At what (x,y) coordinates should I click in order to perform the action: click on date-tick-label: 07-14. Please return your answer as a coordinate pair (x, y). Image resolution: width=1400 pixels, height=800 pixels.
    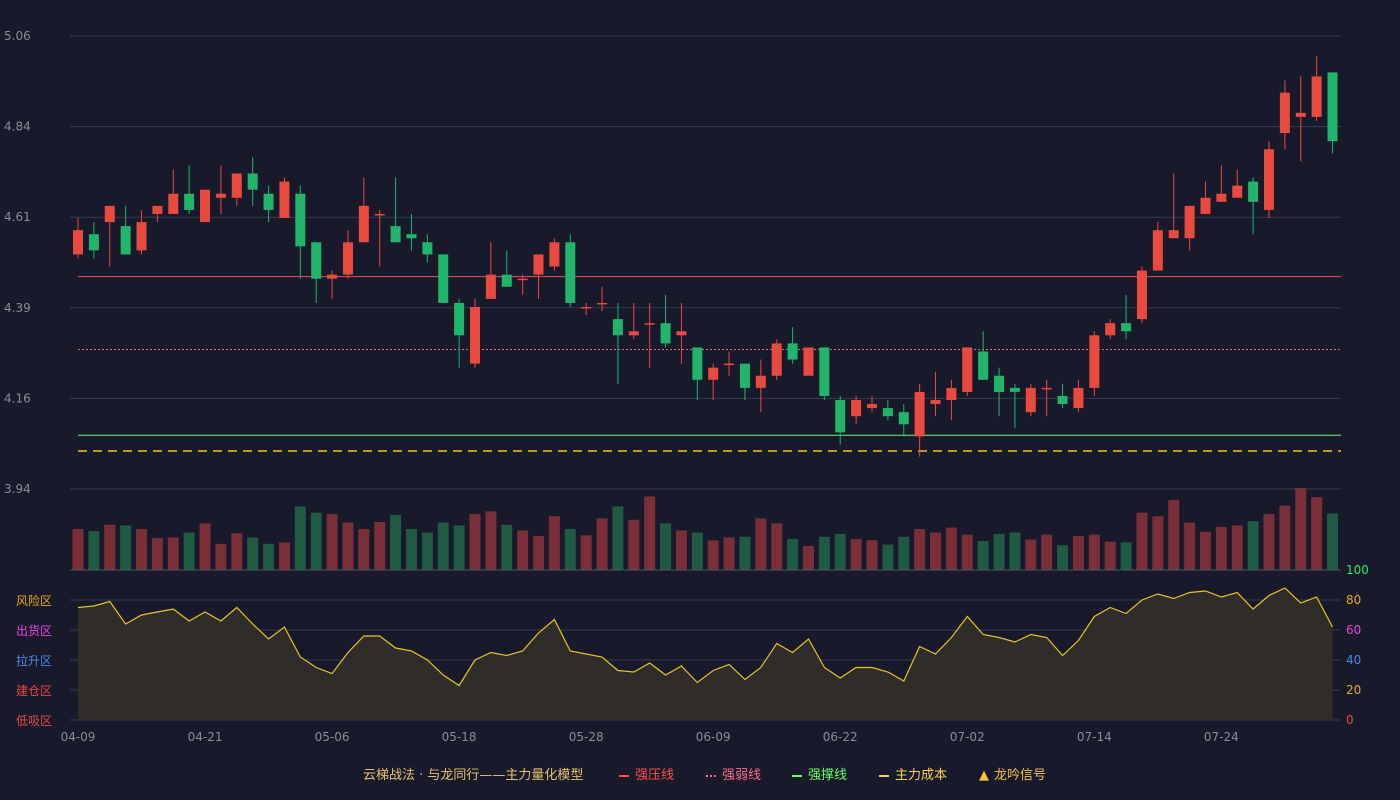
    Looking at the image, I should click on (1094, 737).